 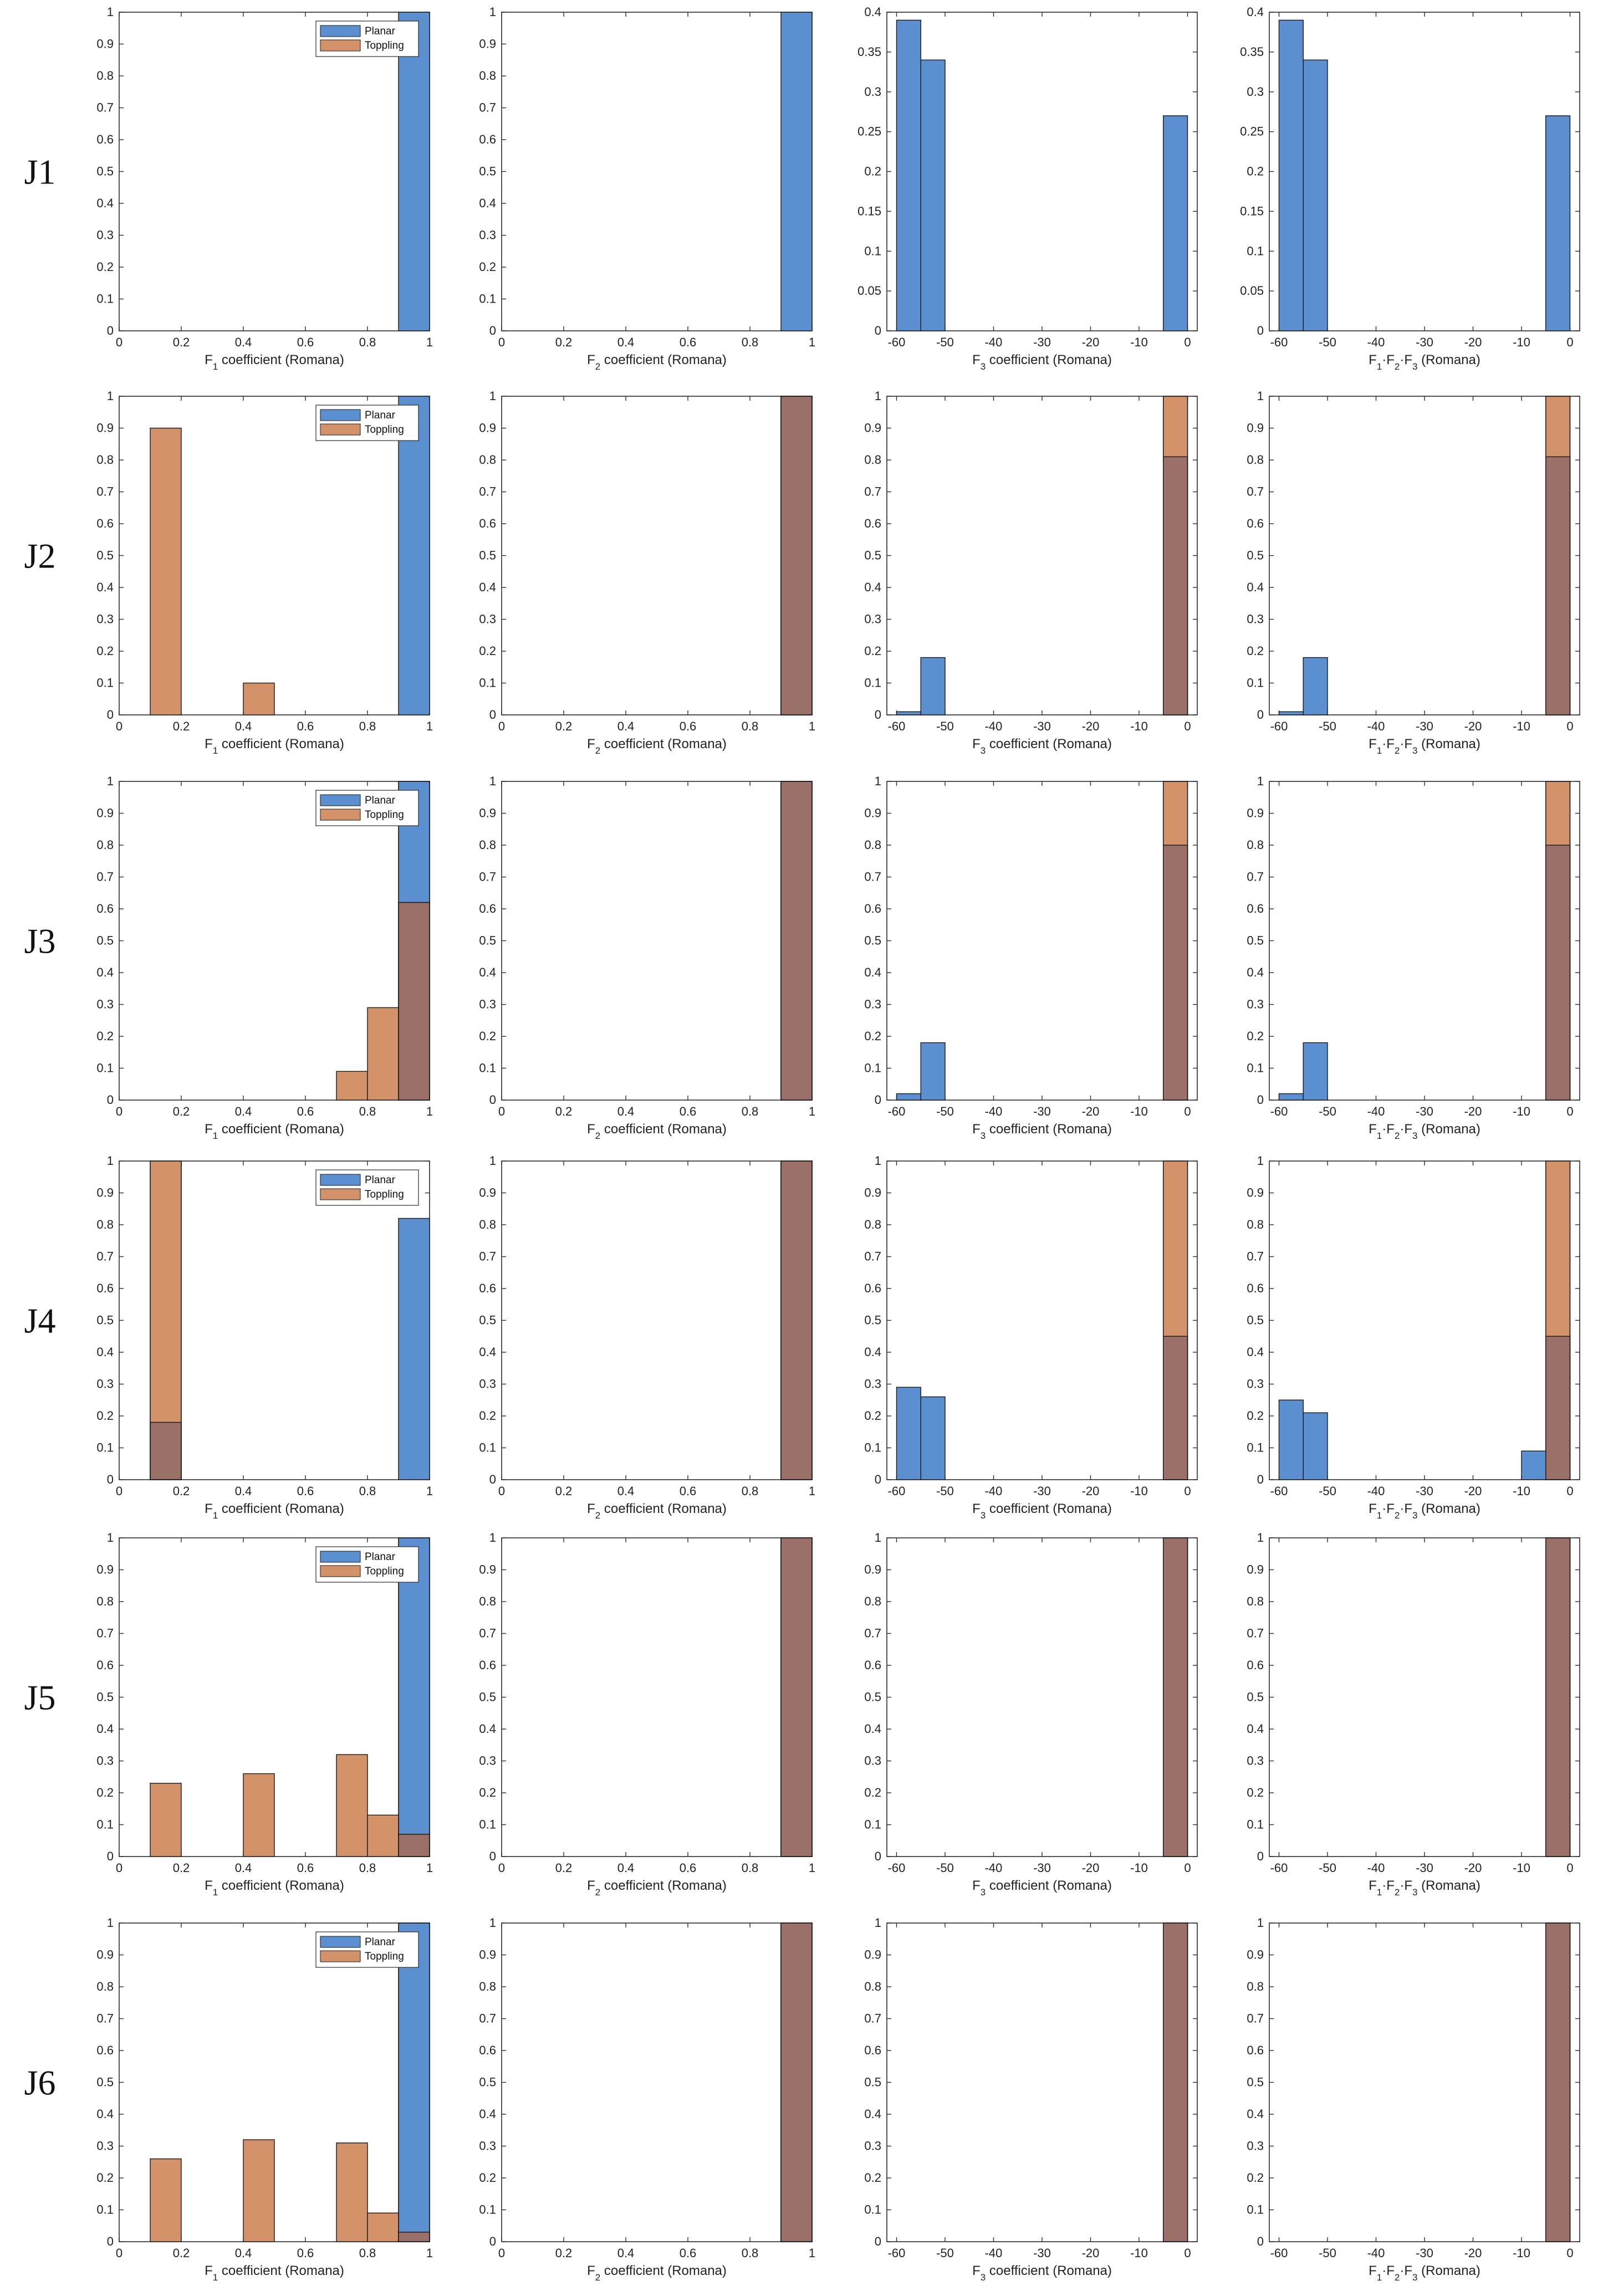 I want to click on legend-swatch-planar, so click(x=341, y=1557).